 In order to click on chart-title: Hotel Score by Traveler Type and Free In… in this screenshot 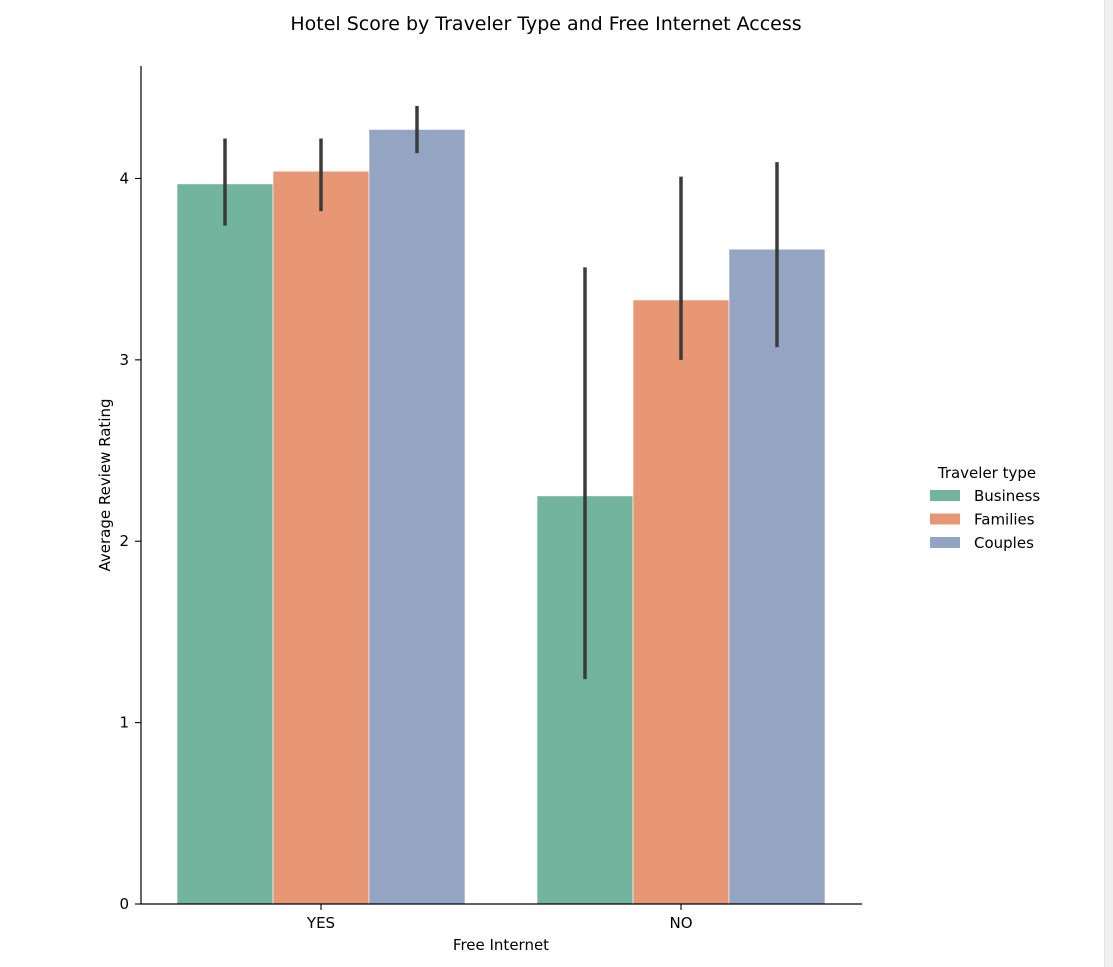, I will do `click(545, 24)`.